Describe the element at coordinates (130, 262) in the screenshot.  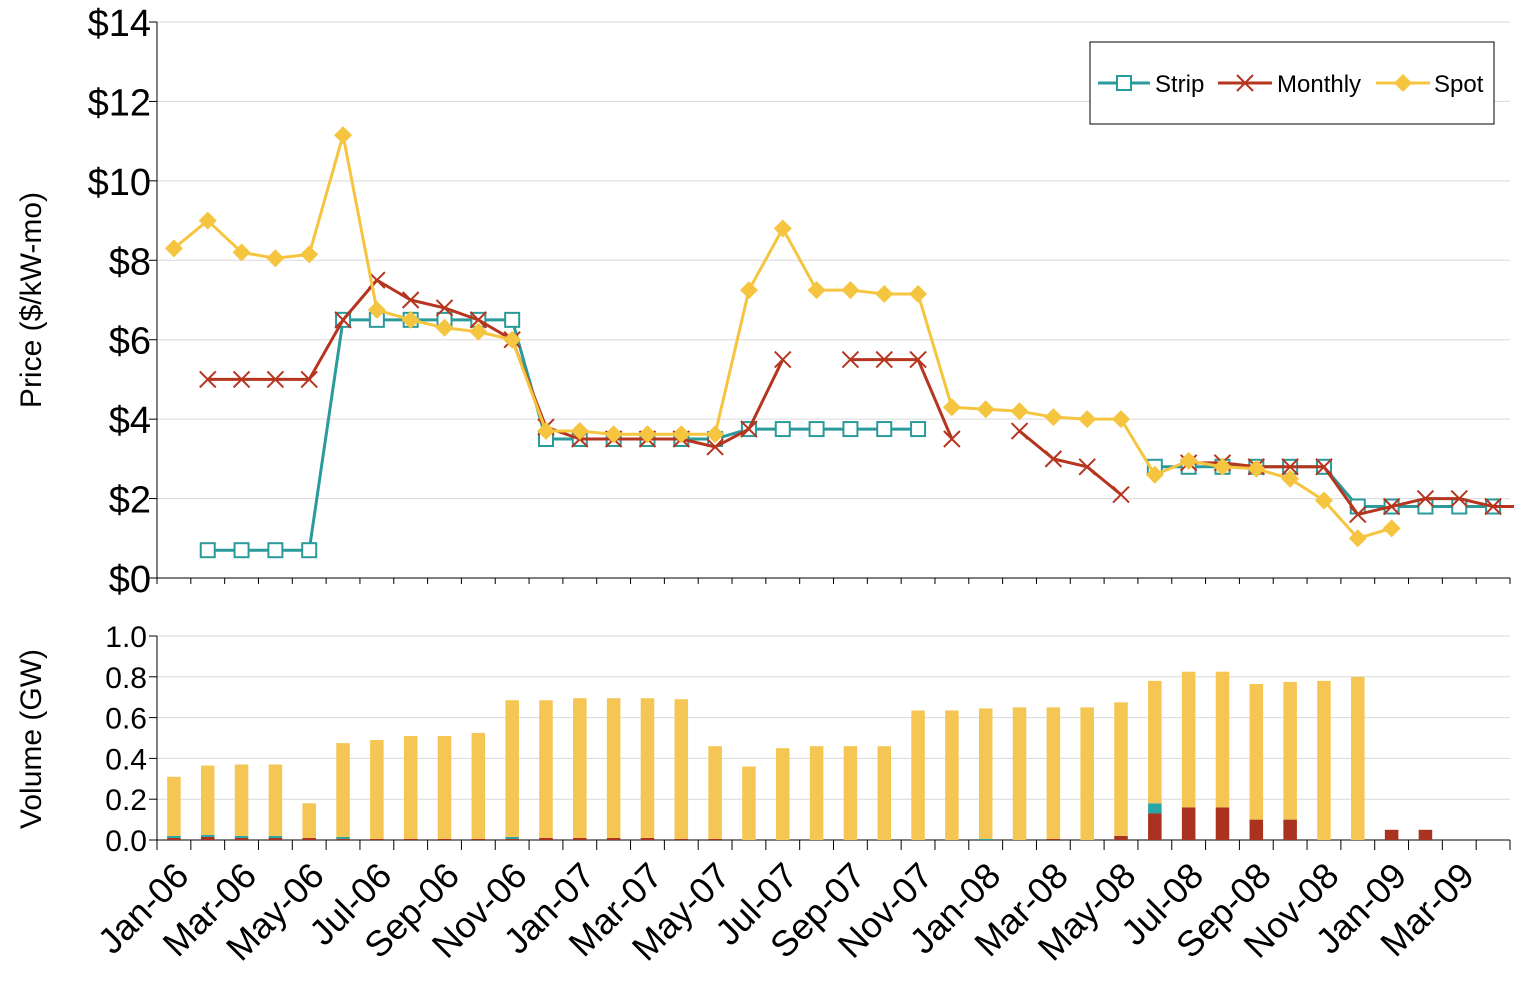
I see `price-y-tick-label: $8` at that location.